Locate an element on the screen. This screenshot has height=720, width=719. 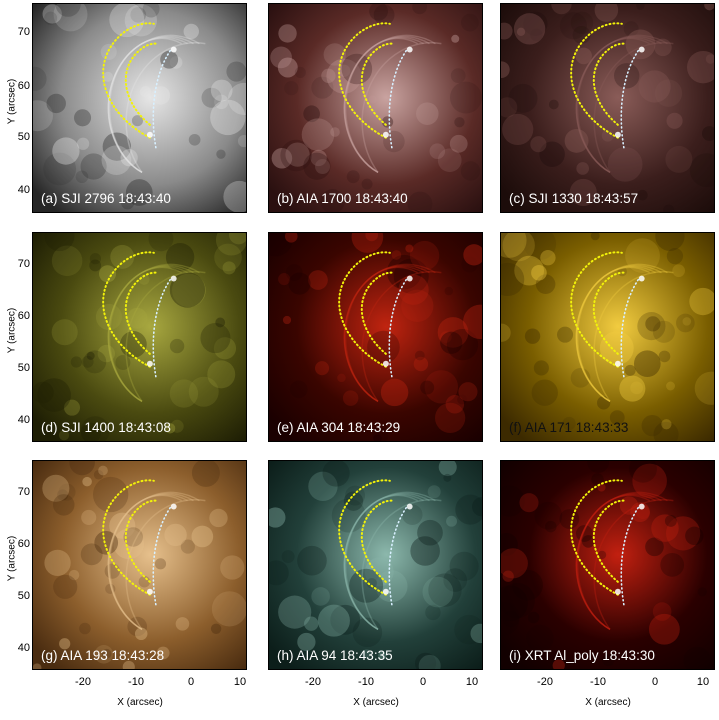
x-tick: -20 is located at coordinates (313, 682).